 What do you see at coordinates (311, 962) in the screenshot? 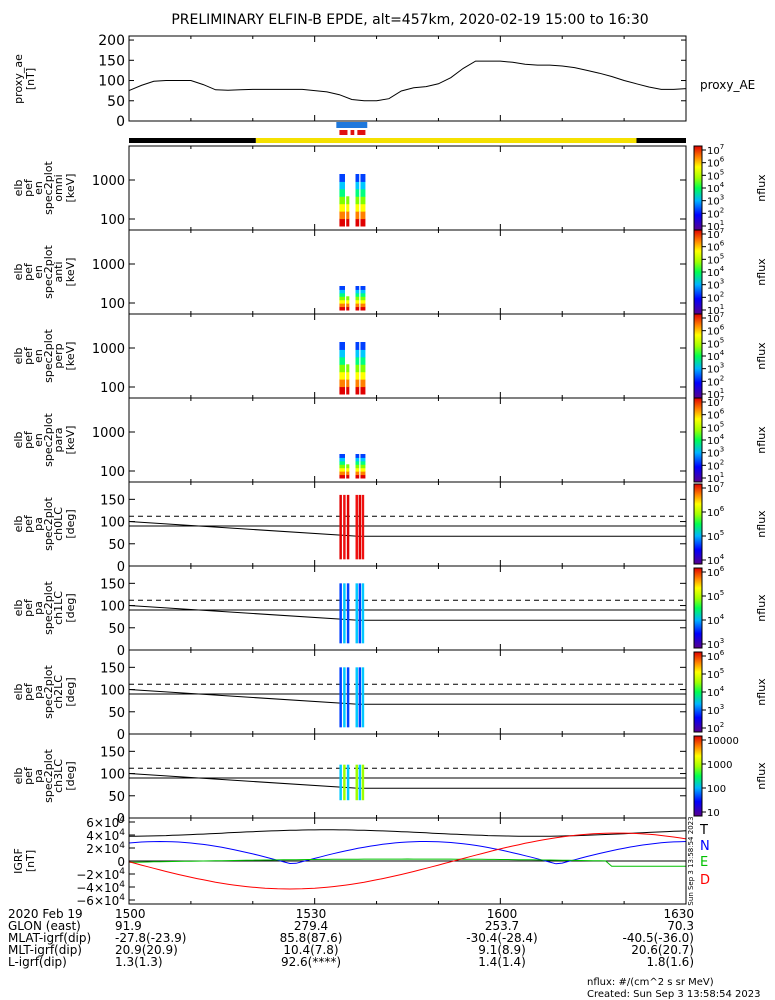
I see `ephemeris-value: 92.6(****)` at bounding box center [311, 962].